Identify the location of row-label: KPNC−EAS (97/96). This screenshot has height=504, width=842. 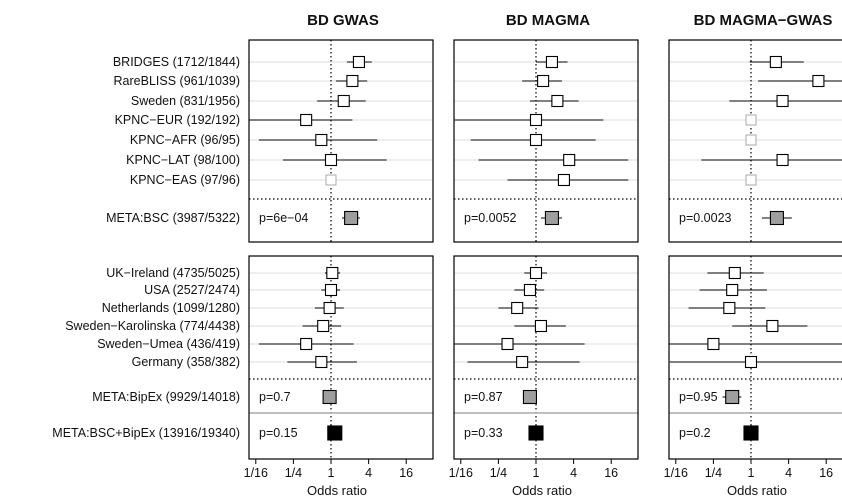
(185, 180).